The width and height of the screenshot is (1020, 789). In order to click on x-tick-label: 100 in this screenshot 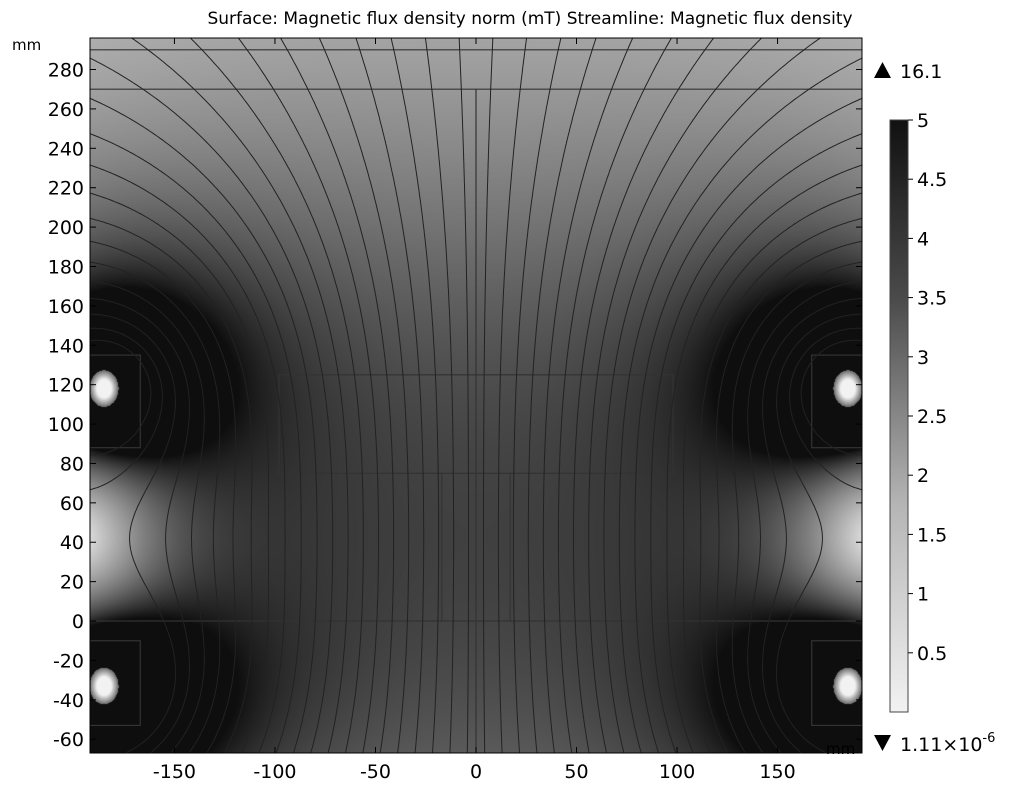, I will do `click(677, 772)`.